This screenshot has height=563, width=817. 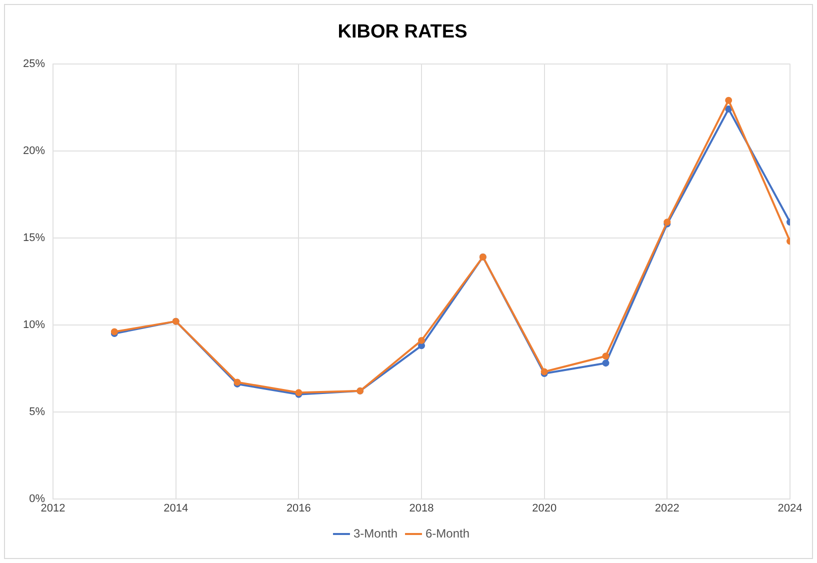 I want to click on x-tick-label: 2012, so click(x=53, y=508).